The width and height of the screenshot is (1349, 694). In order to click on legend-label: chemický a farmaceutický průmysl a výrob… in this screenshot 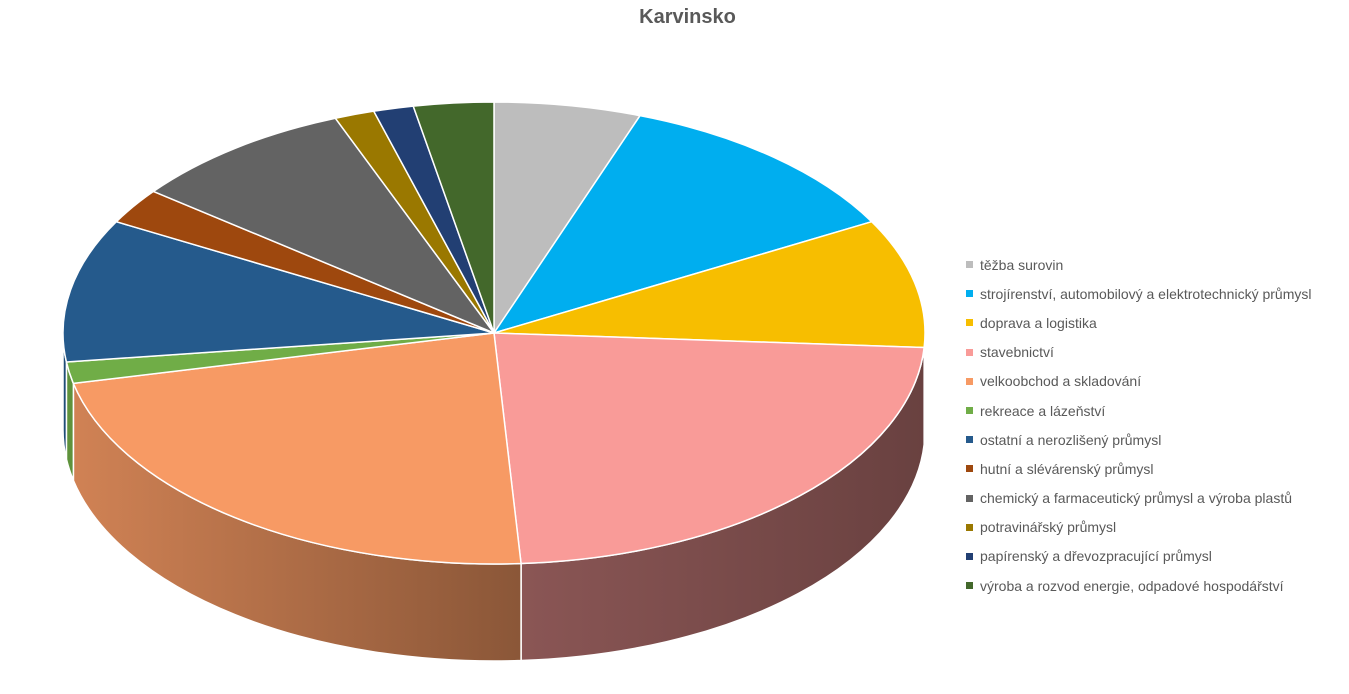, I will do `click(1136, 498)`.